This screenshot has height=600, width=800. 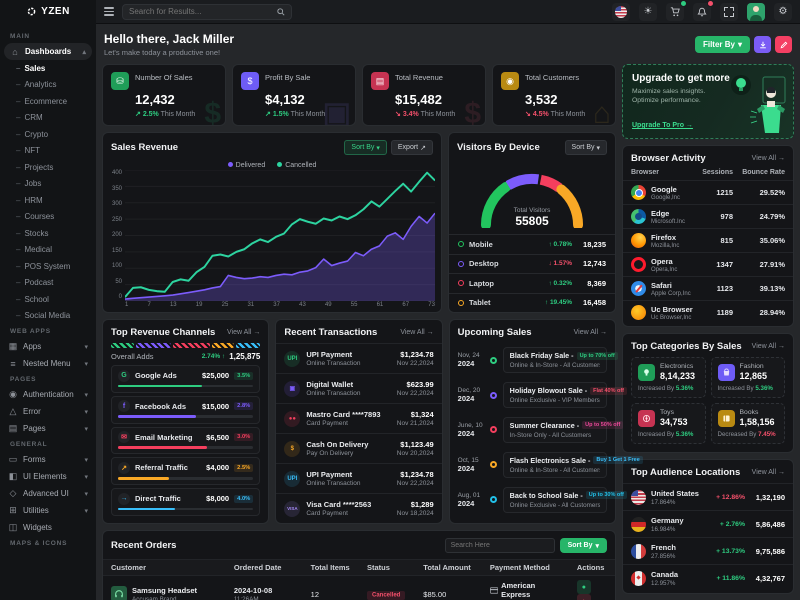 What do you see at coordinates (48, 51) in the screenshot?
I see `sidebar-item-dashboards: ⌂ Dashboards ▴` at bounding box center [48, 51].